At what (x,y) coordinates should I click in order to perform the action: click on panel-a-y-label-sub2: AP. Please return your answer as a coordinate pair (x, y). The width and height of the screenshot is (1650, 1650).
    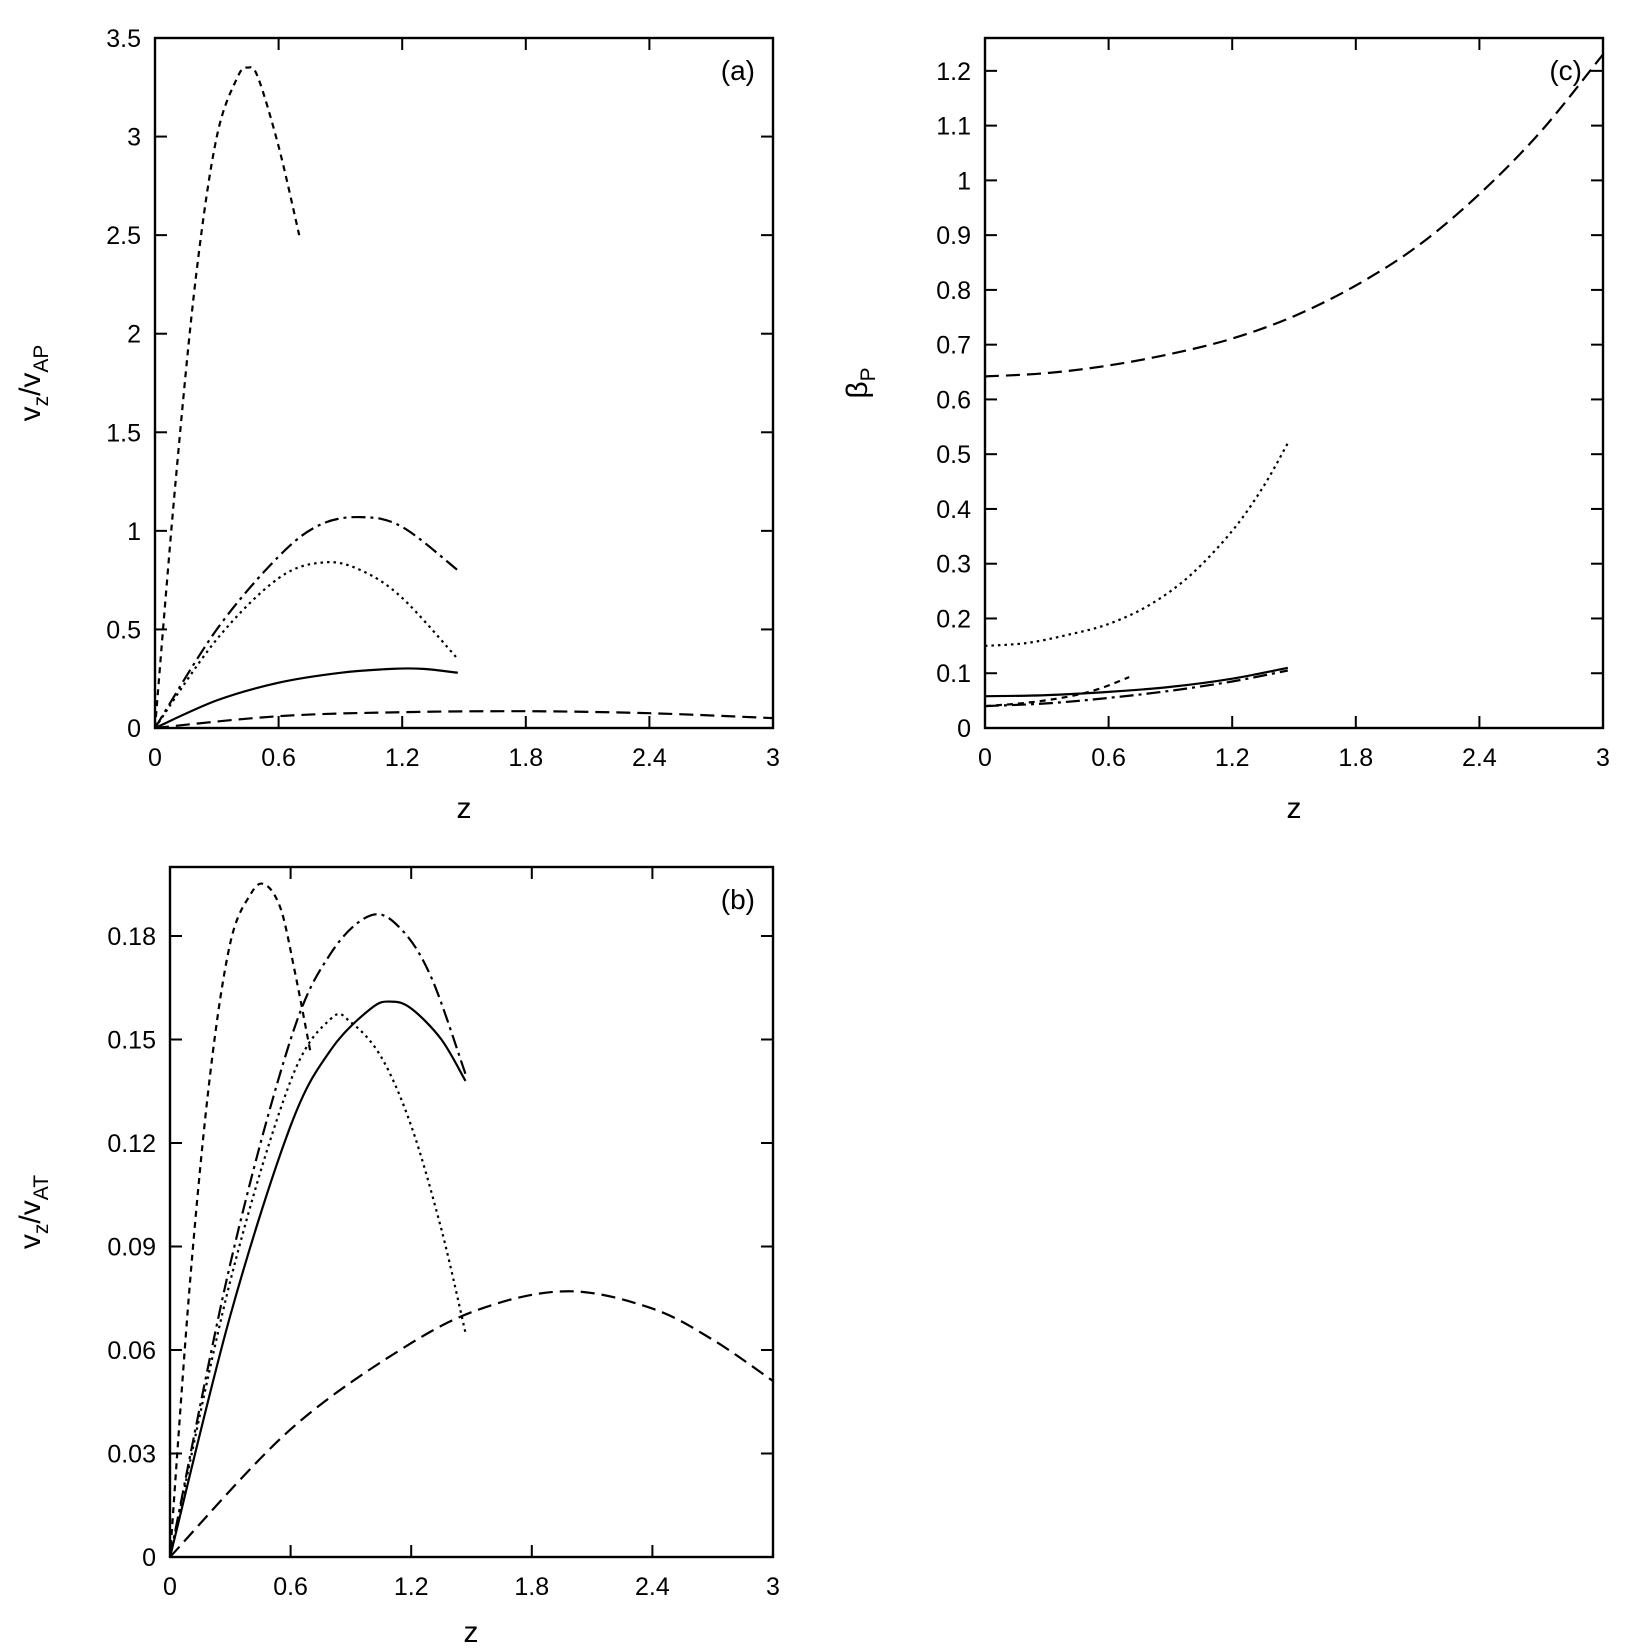
    Looking at the image, I should click on (41, 359).